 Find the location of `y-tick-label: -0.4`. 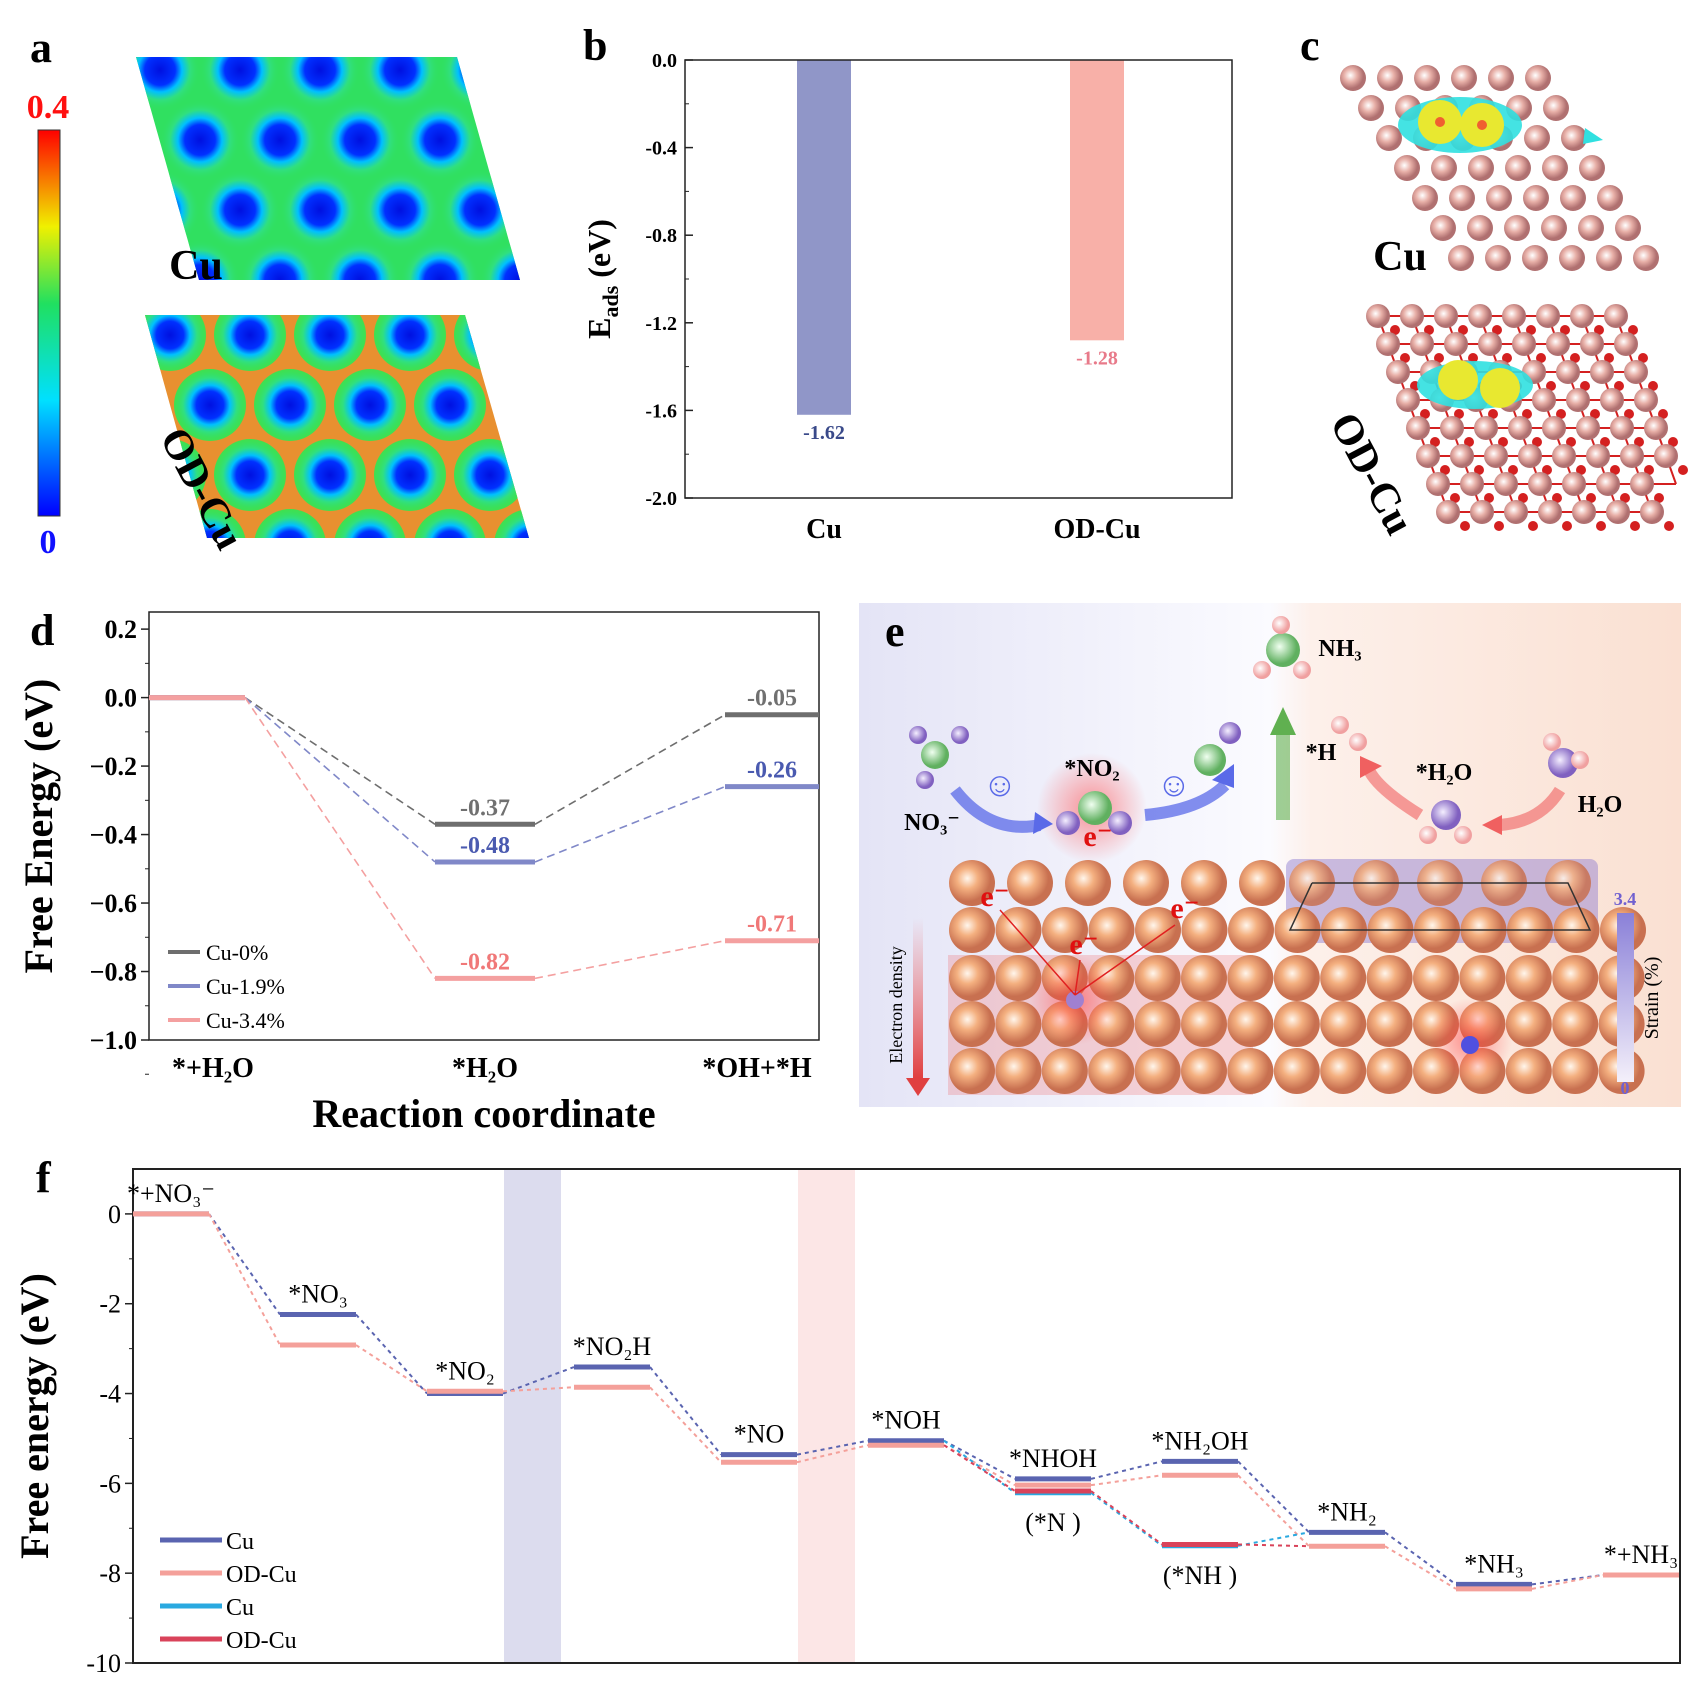

y-tick-label: -0.4 is located at coordinates (661, 149).